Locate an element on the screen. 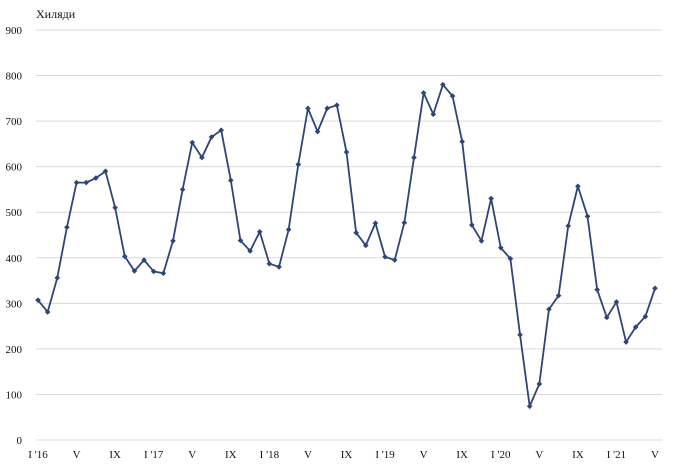 This screenshot has width=685, height=473. y-tick-label: 200 is located at coordinates (14, 350).